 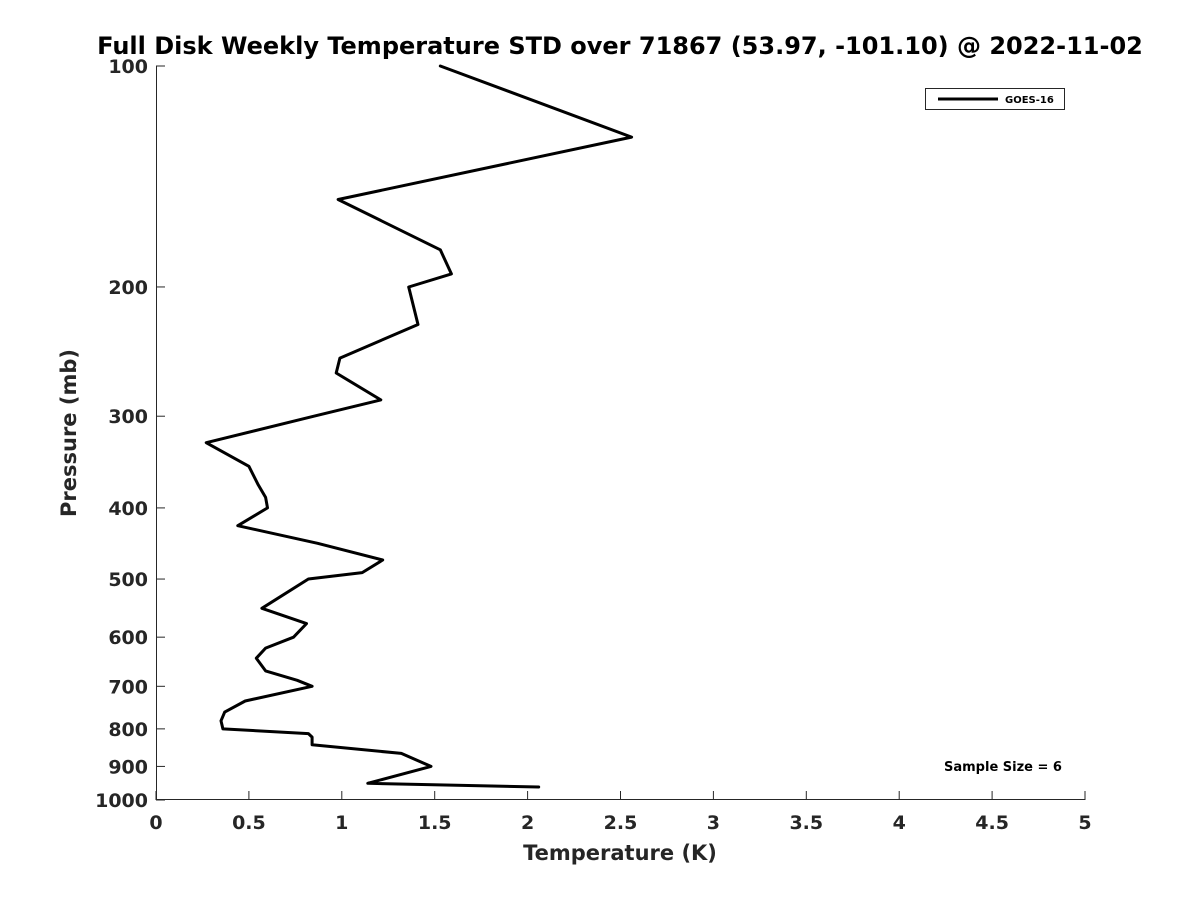 What do you see at coordinates (620, 853) in the screenshot?
I see `x-axis-label: Temperature (K)` at bounding box center [620, 853].